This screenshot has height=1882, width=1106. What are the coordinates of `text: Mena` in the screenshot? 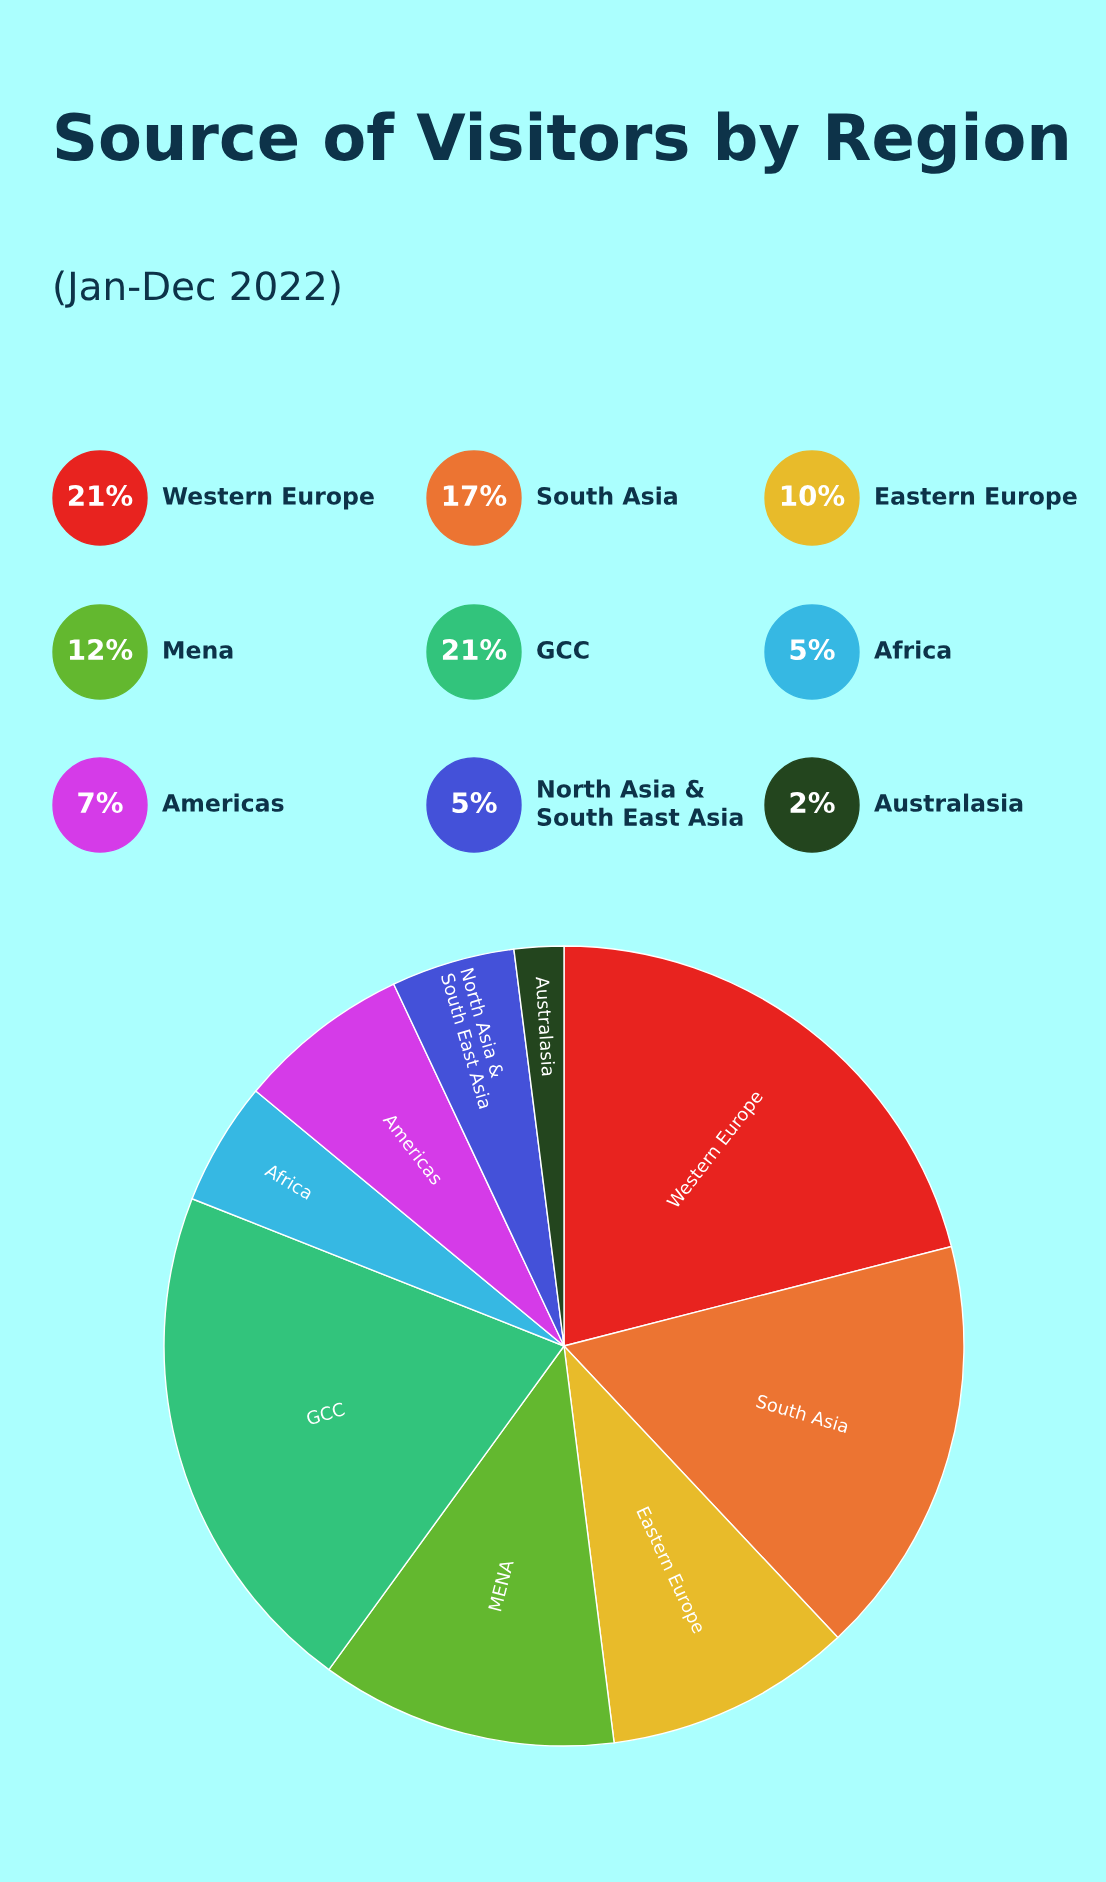 It's located at (198, 650).